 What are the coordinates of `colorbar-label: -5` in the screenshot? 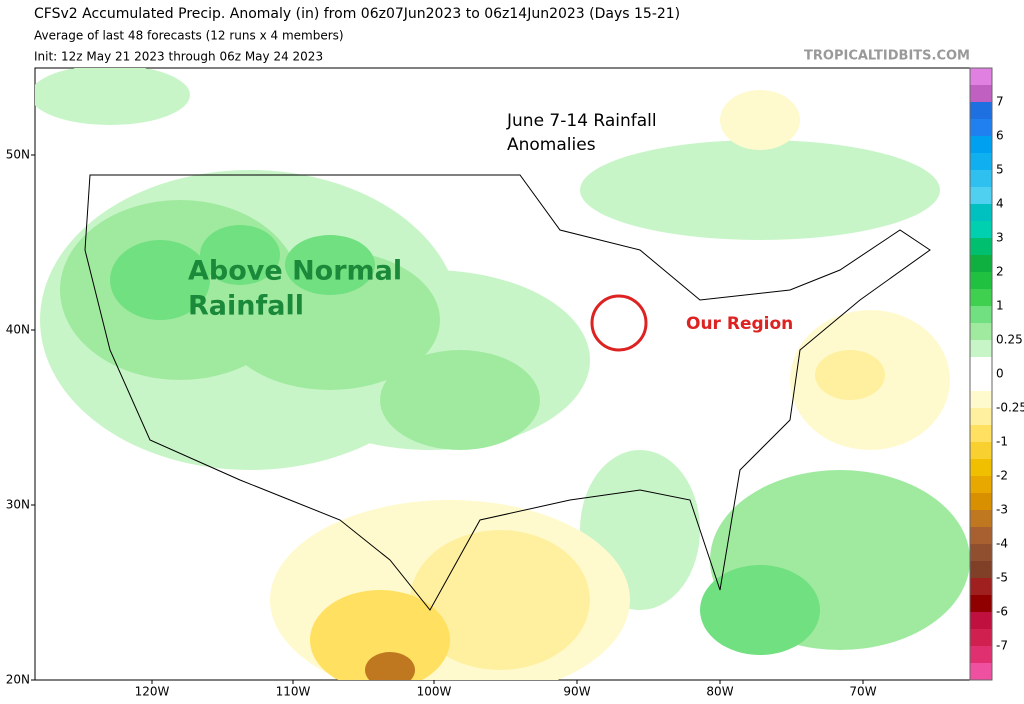 It's located at (1002, 578).